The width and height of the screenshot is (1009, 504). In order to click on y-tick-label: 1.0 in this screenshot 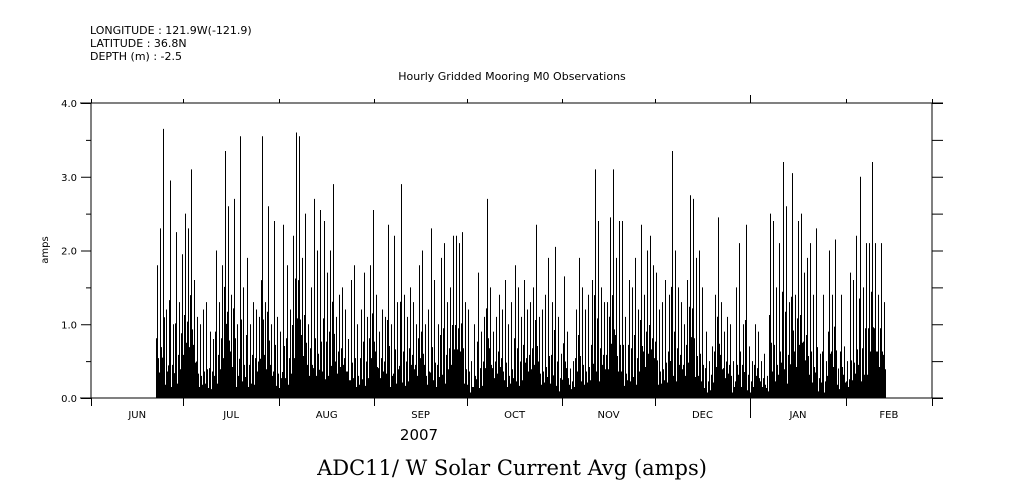, I will do `click(69, 325)`.